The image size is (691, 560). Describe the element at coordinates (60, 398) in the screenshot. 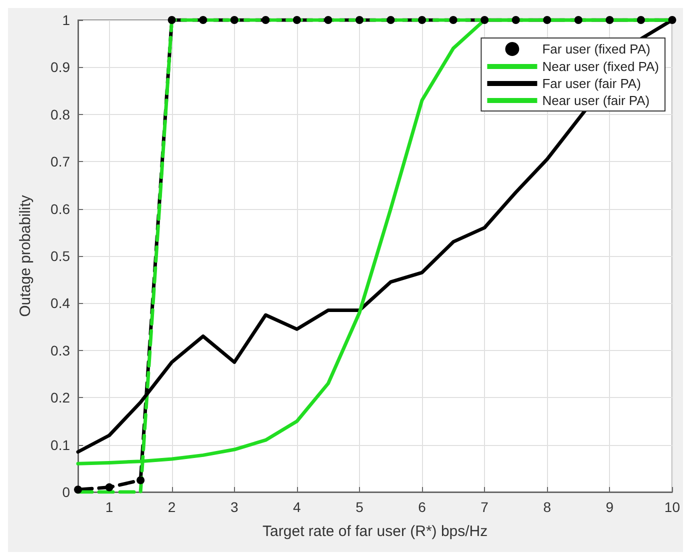

I see `y-tick-label: 0.2` at that location.